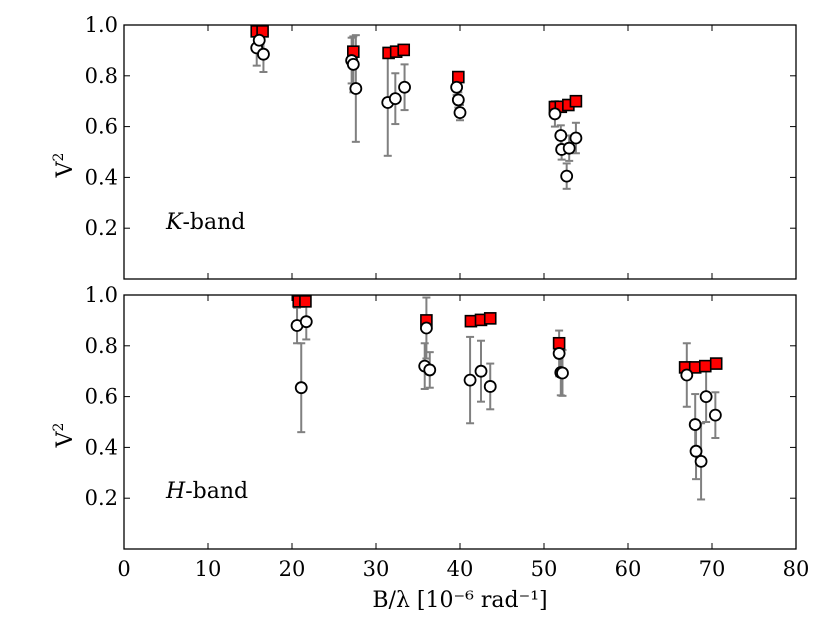 Image resolution: width=830 pixels, height=626 pixels. I want to click on x-tick-label: 80, so click(796, 569).